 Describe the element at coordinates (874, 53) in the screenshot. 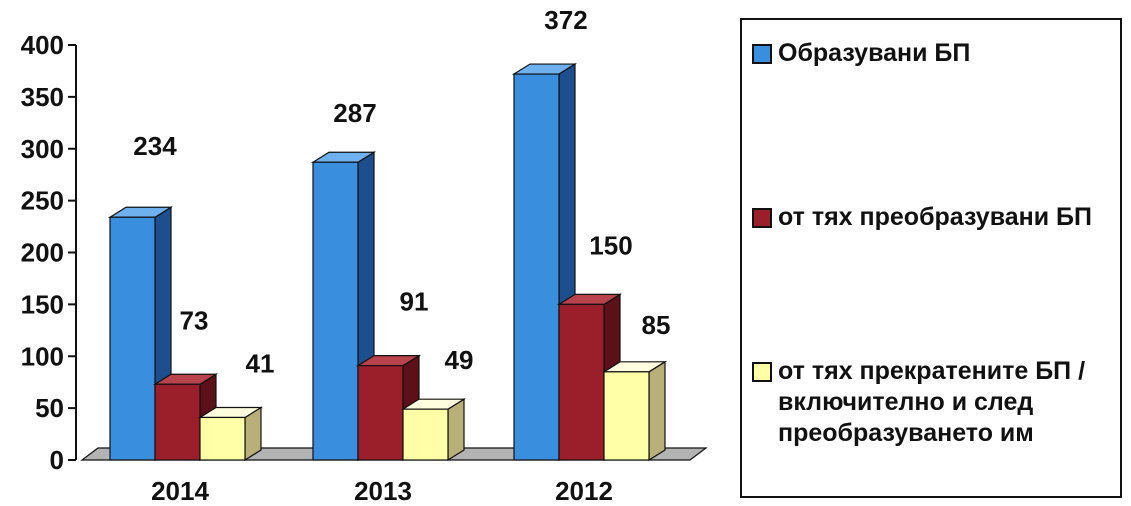

I see `legend-label: Образувани БП` at that location.